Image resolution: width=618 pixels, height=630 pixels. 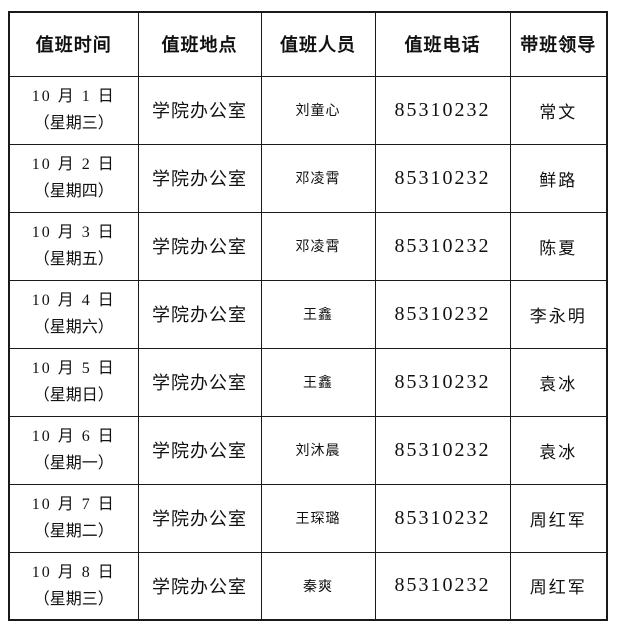 I want to click on col-header-duty-location: 值班地点, so click(x=199, y=44).